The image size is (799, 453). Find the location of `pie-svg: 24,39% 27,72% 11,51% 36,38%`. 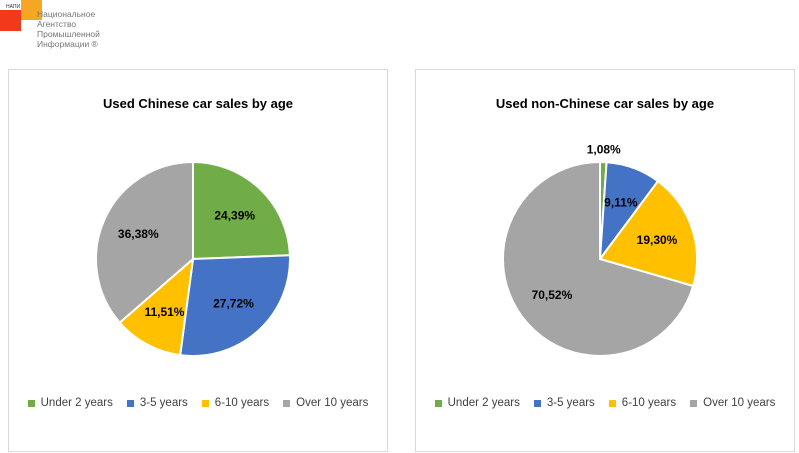

pie-svg: 24,39% 27,72% 11,51% 36,38% is located at coordinates (193, 258).